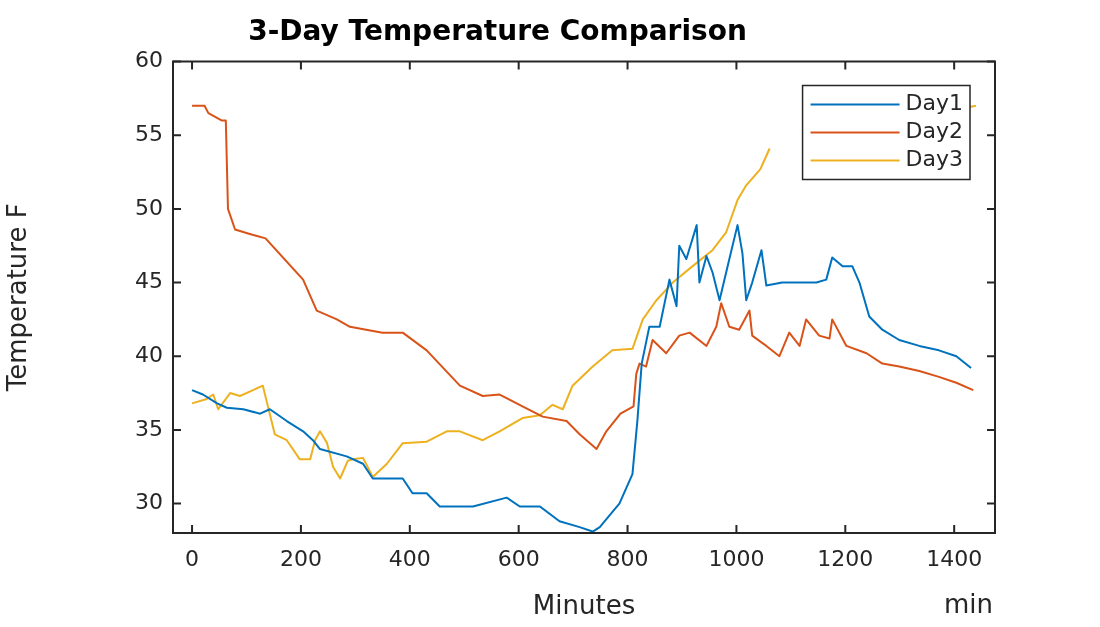 Image resolution: width=1100 pixels, height=627 pixels. I want to click on y-tick-label: 60, so click(149, 60).